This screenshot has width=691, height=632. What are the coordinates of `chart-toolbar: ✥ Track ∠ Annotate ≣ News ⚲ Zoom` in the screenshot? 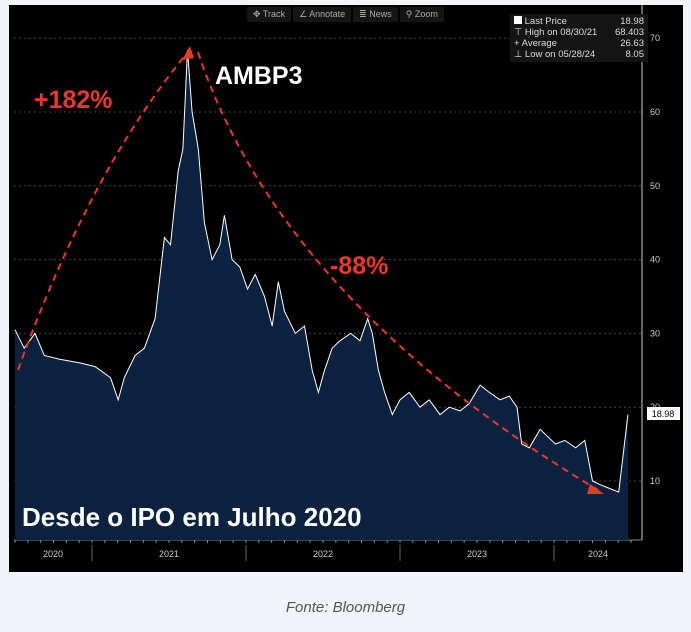 It's located at (345, 14).